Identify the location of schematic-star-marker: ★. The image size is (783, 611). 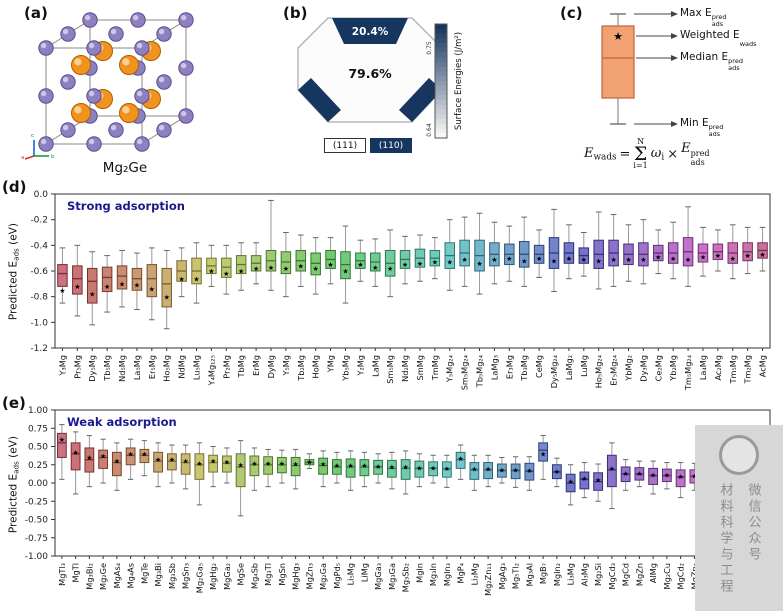
(618, 36).